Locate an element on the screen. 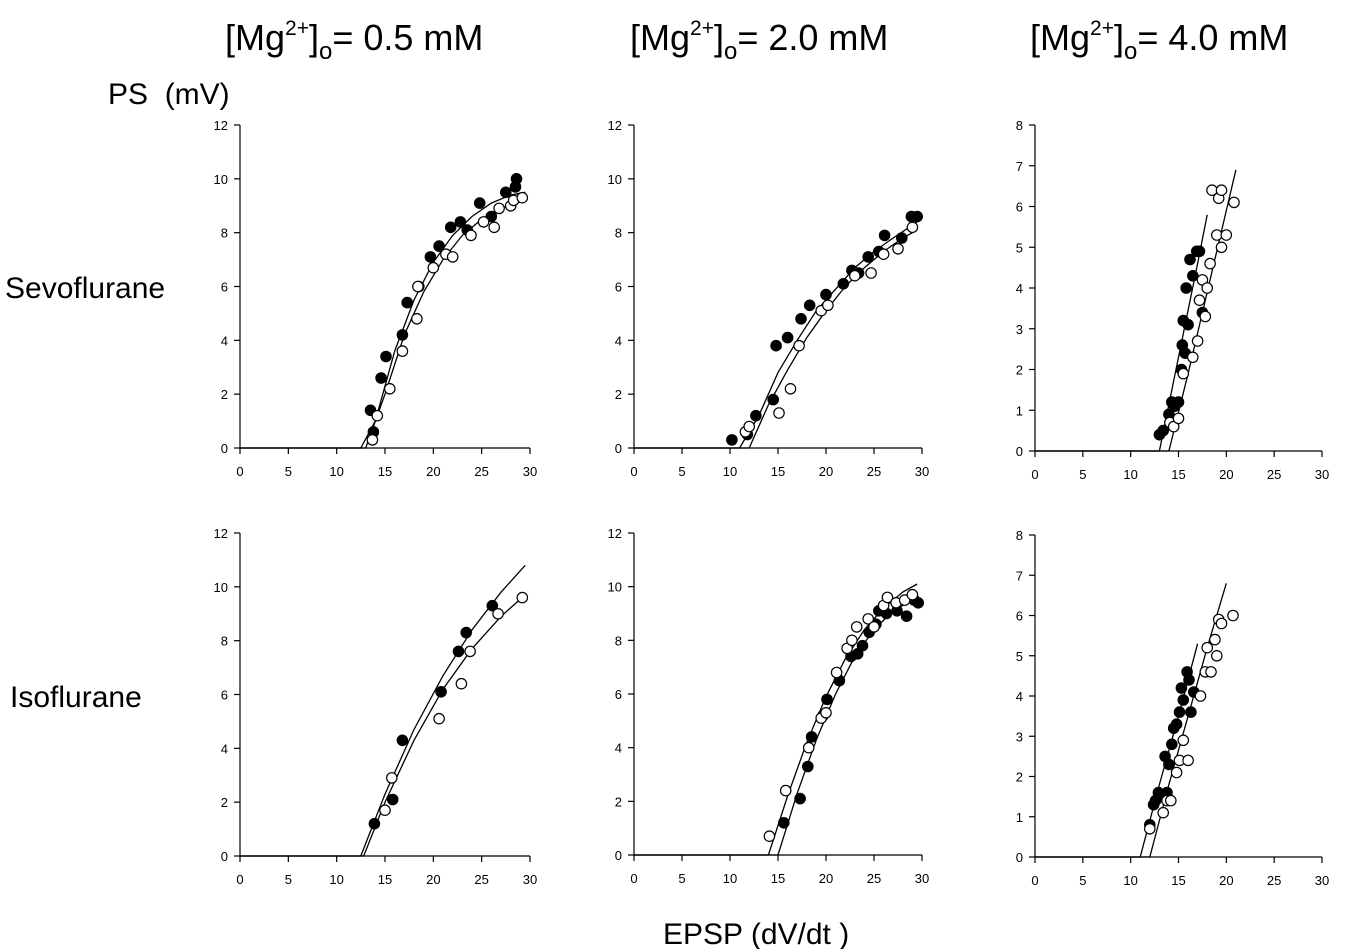  panel-3: 0 5 10 15 20 25 30 0 1 2 3 4 5 6 7 8 is located at coordinates (1172, 300).